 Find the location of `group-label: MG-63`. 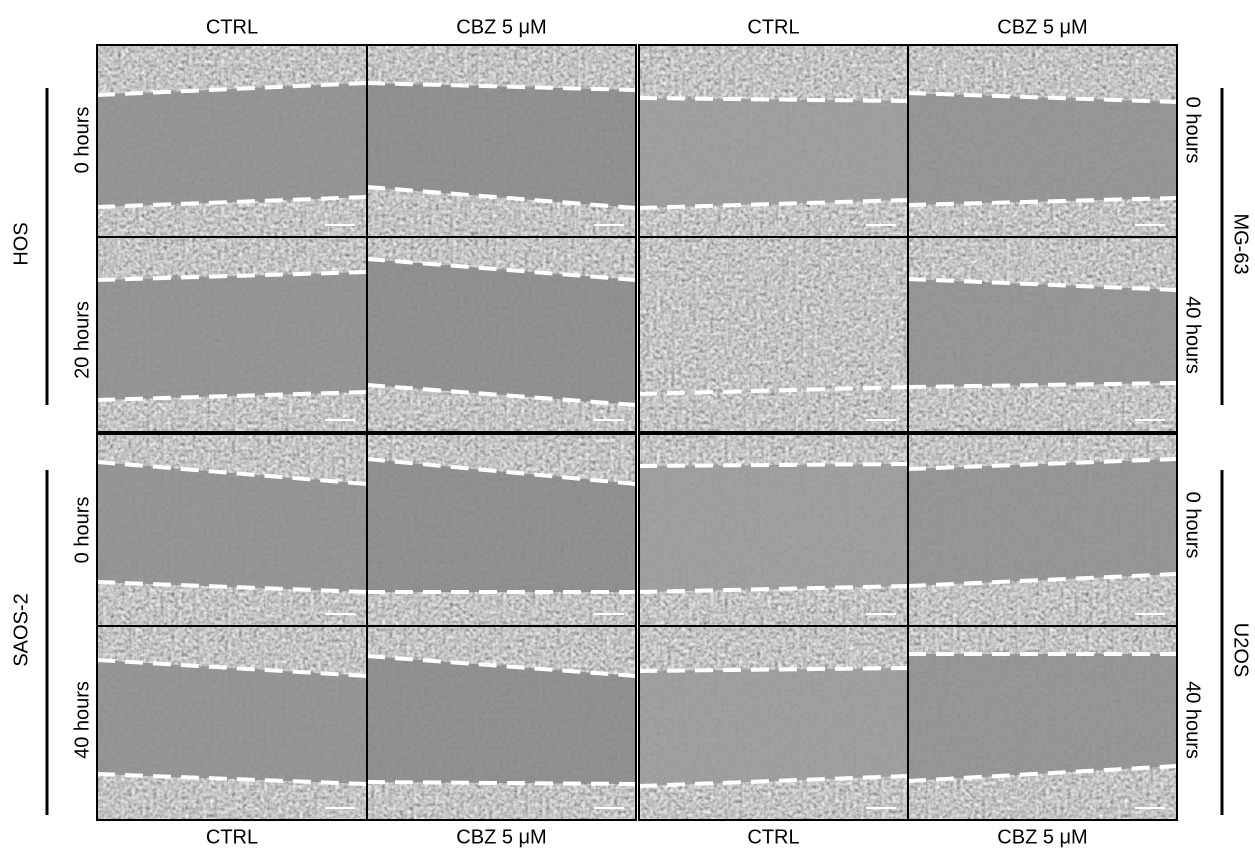

group-label: MG-63 is located at coordinates (1241, 243).